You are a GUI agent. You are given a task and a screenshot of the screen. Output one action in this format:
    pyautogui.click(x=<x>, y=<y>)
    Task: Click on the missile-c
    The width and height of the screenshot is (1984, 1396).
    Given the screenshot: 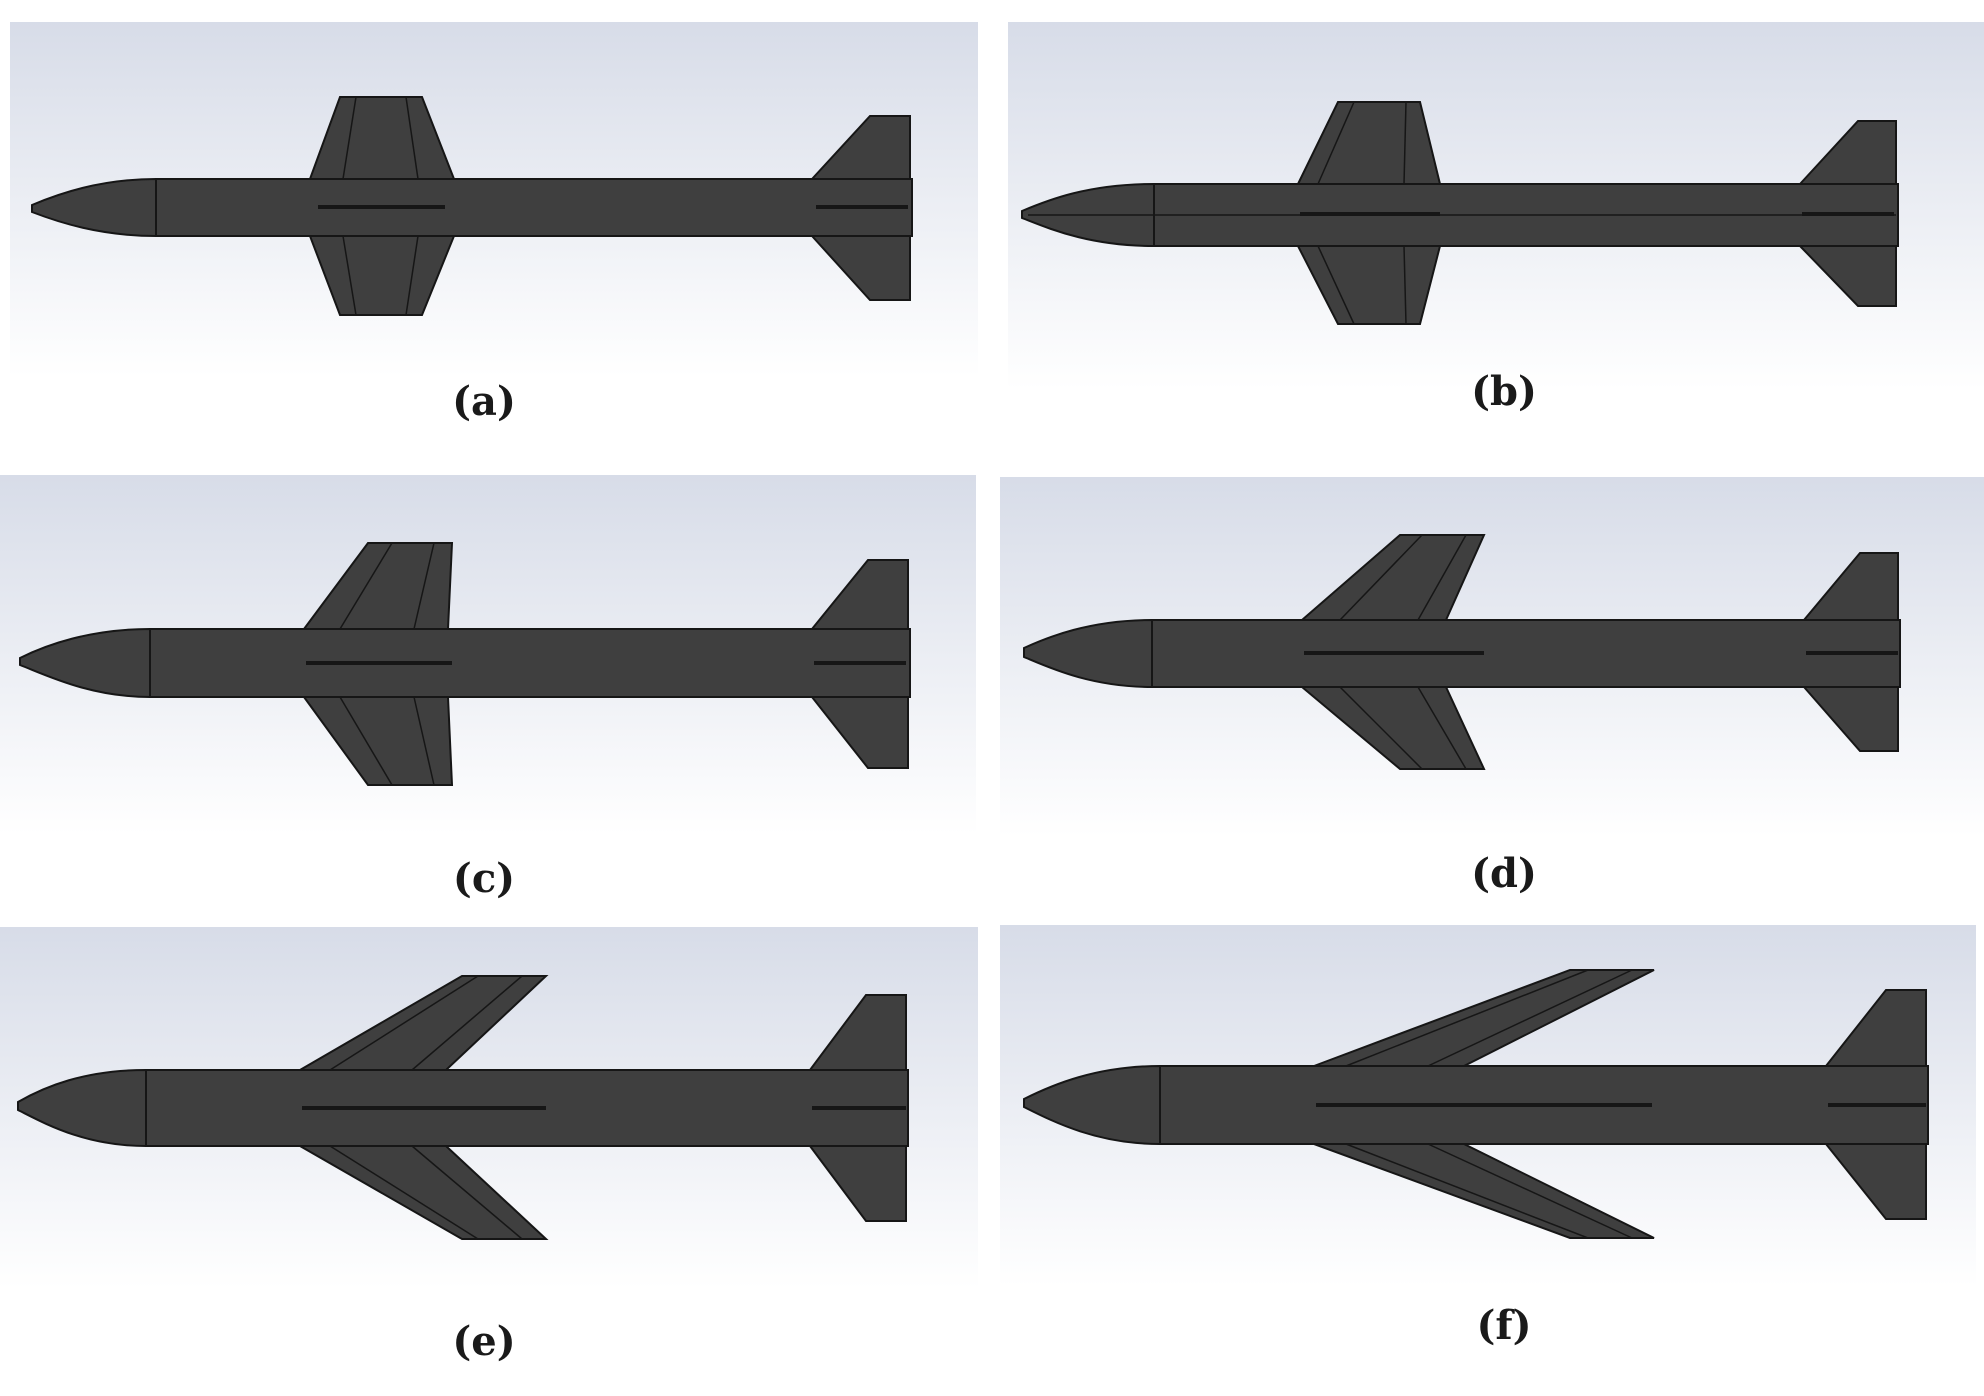 What is the action you would take?
    pyautogui.click(x=465, y=664)
    